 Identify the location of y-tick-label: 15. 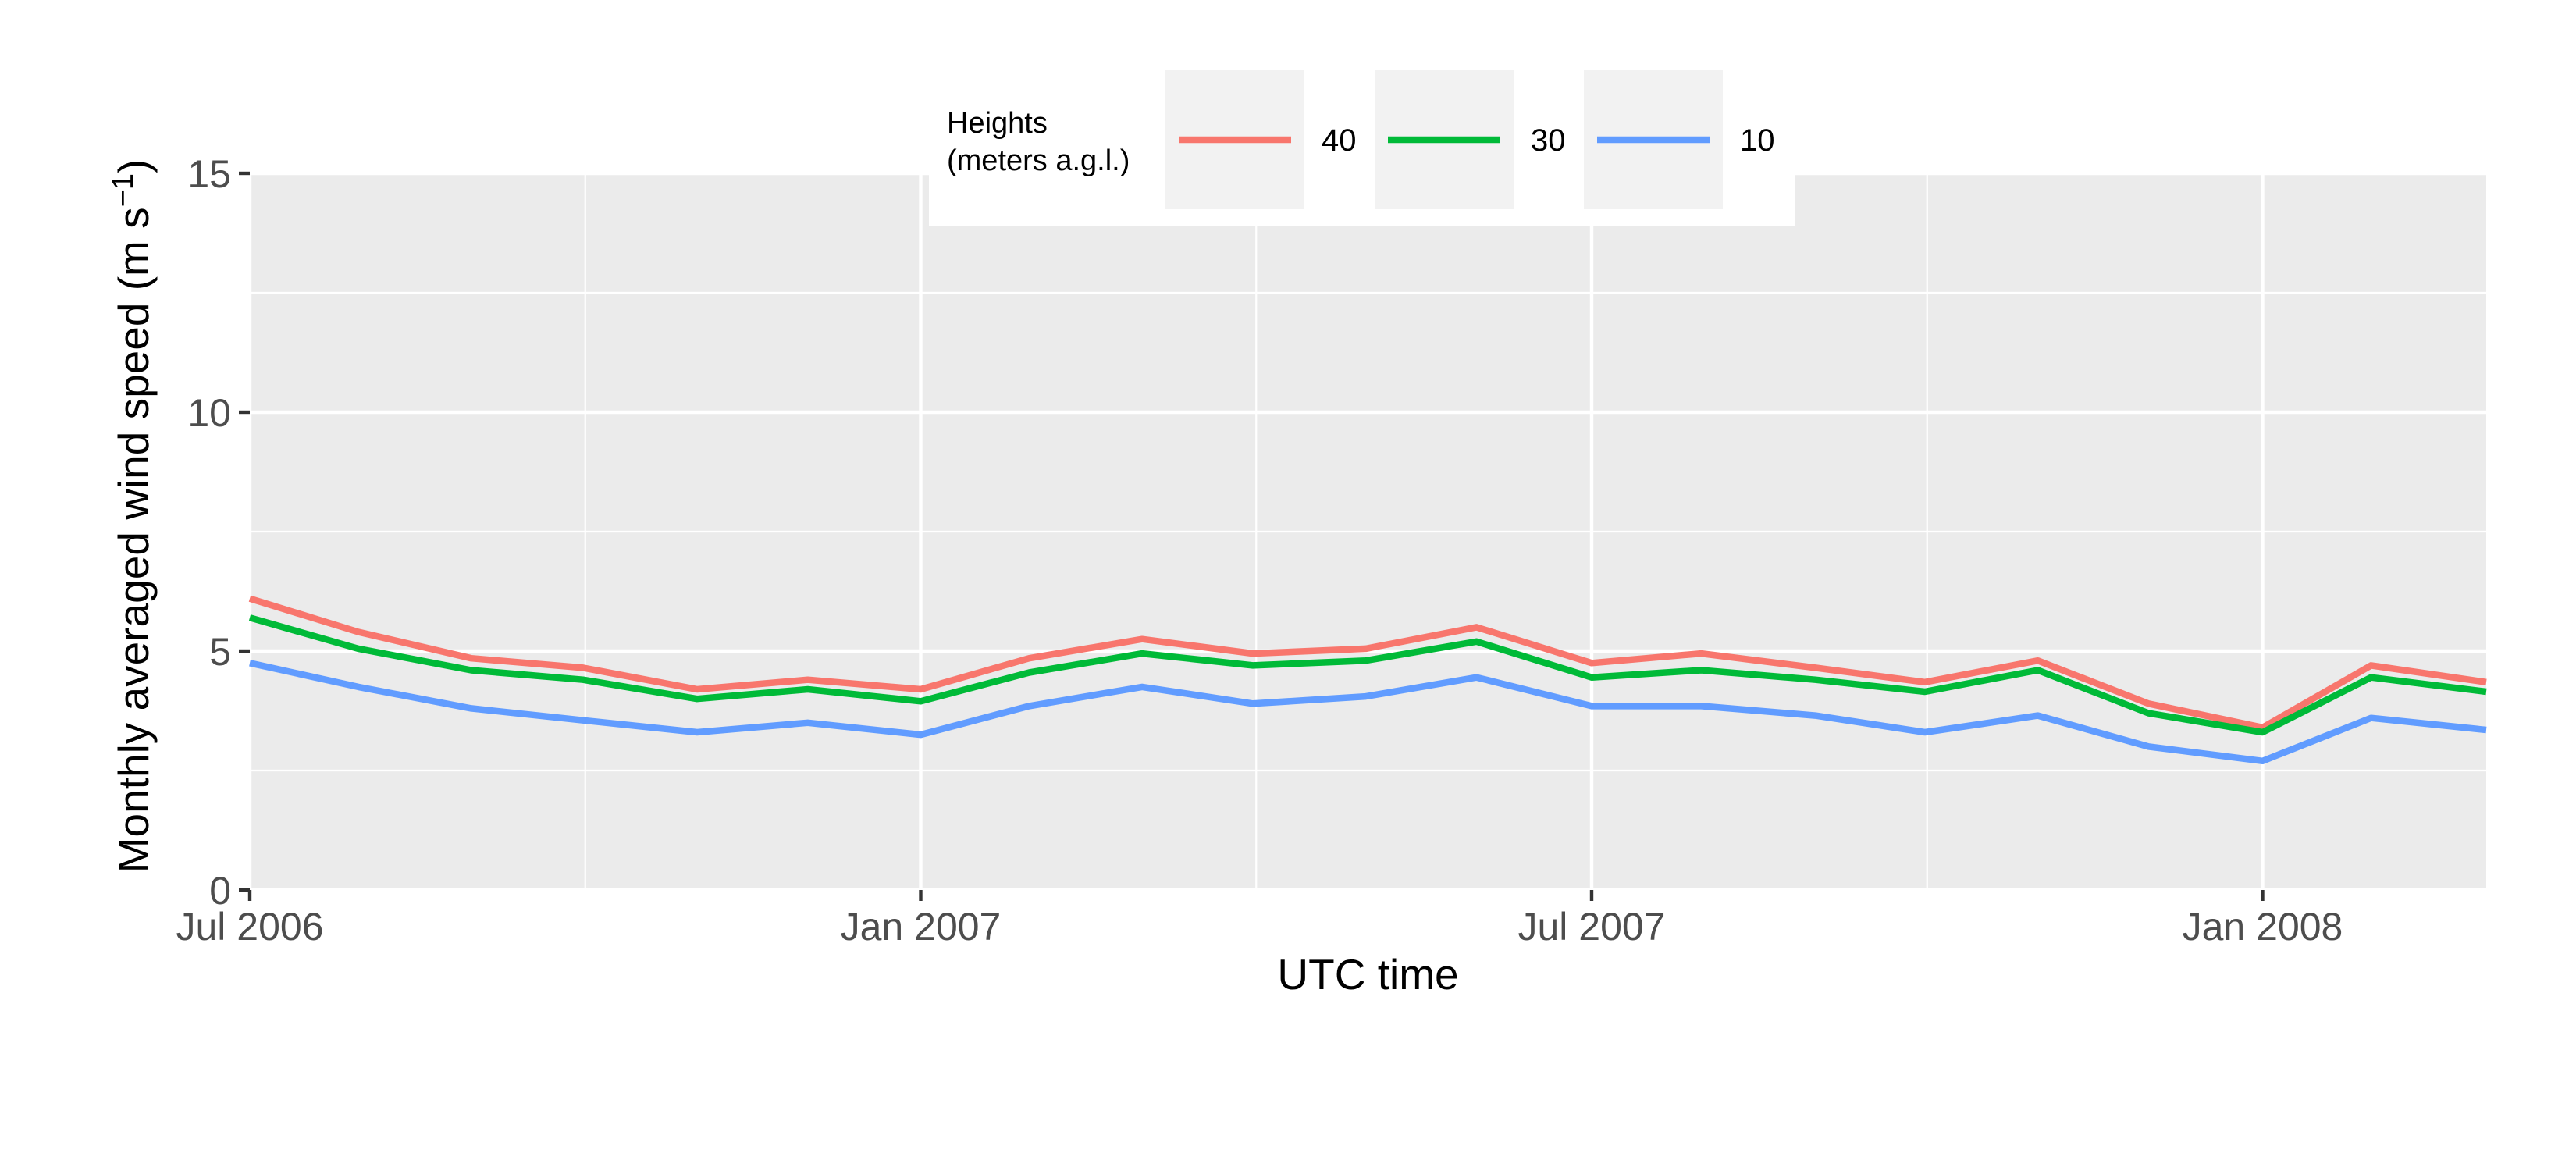
(209, 174).